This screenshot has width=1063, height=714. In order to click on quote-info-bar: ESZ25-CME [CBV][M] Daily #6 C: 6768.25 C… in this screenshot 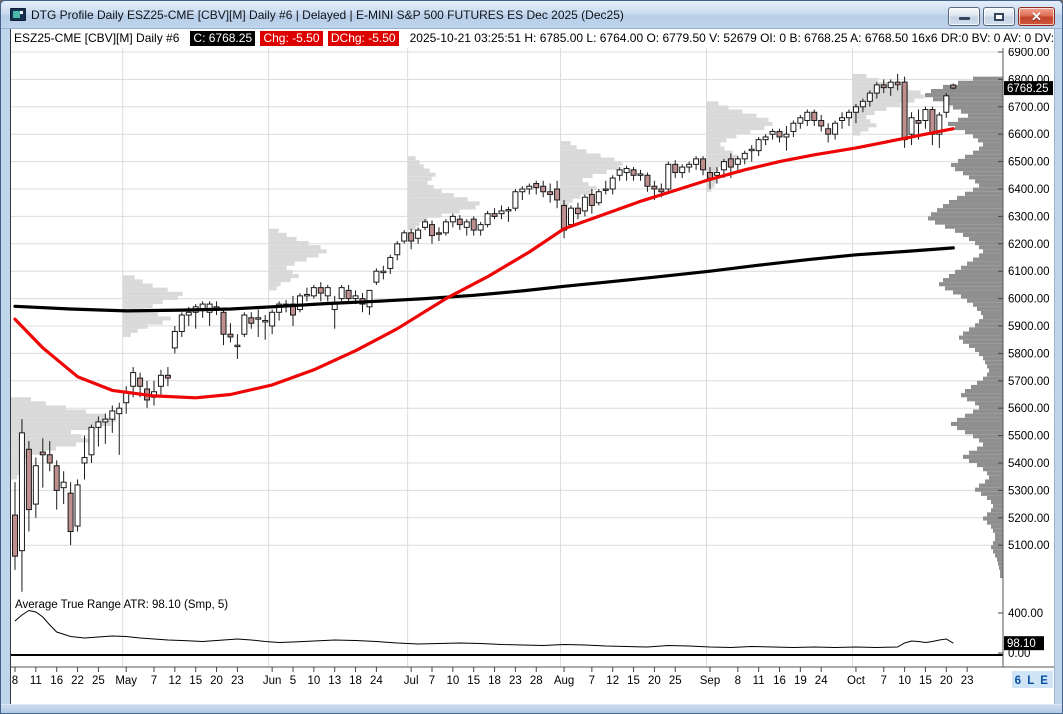, I will do `click(532, 38)`.